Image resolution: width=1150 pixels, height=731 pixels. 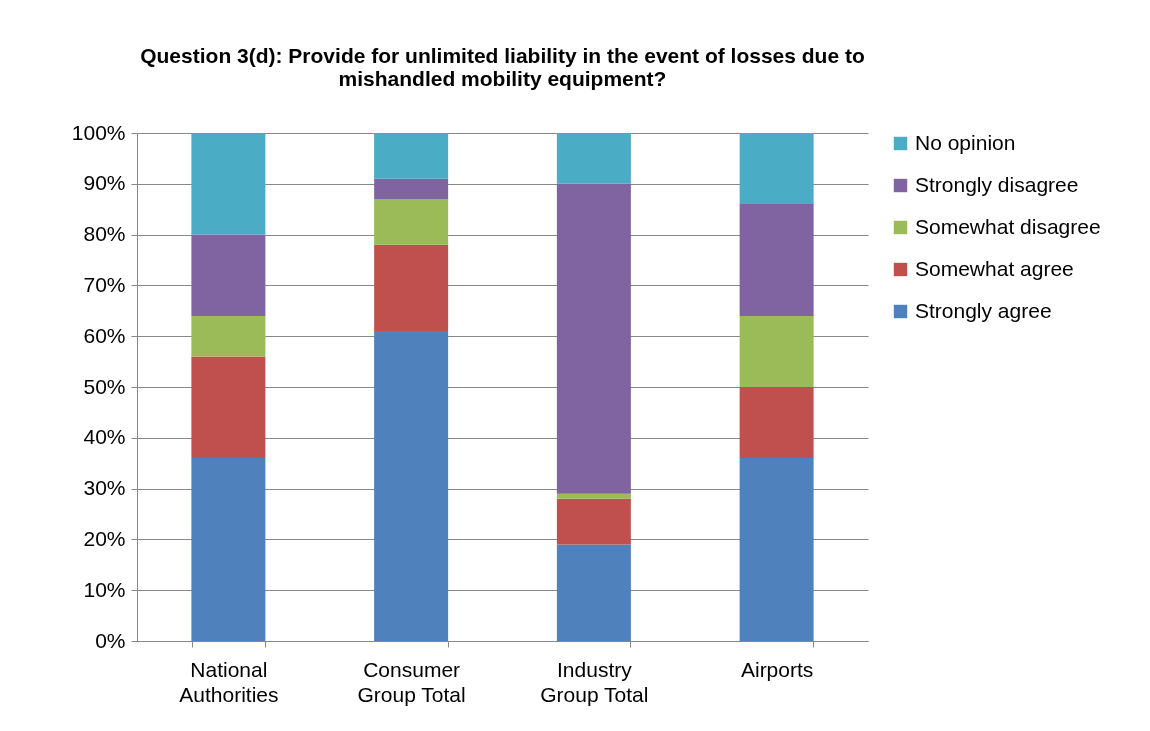 I want to click on legend-label: Strongly agree, so click(x=983, y=310).